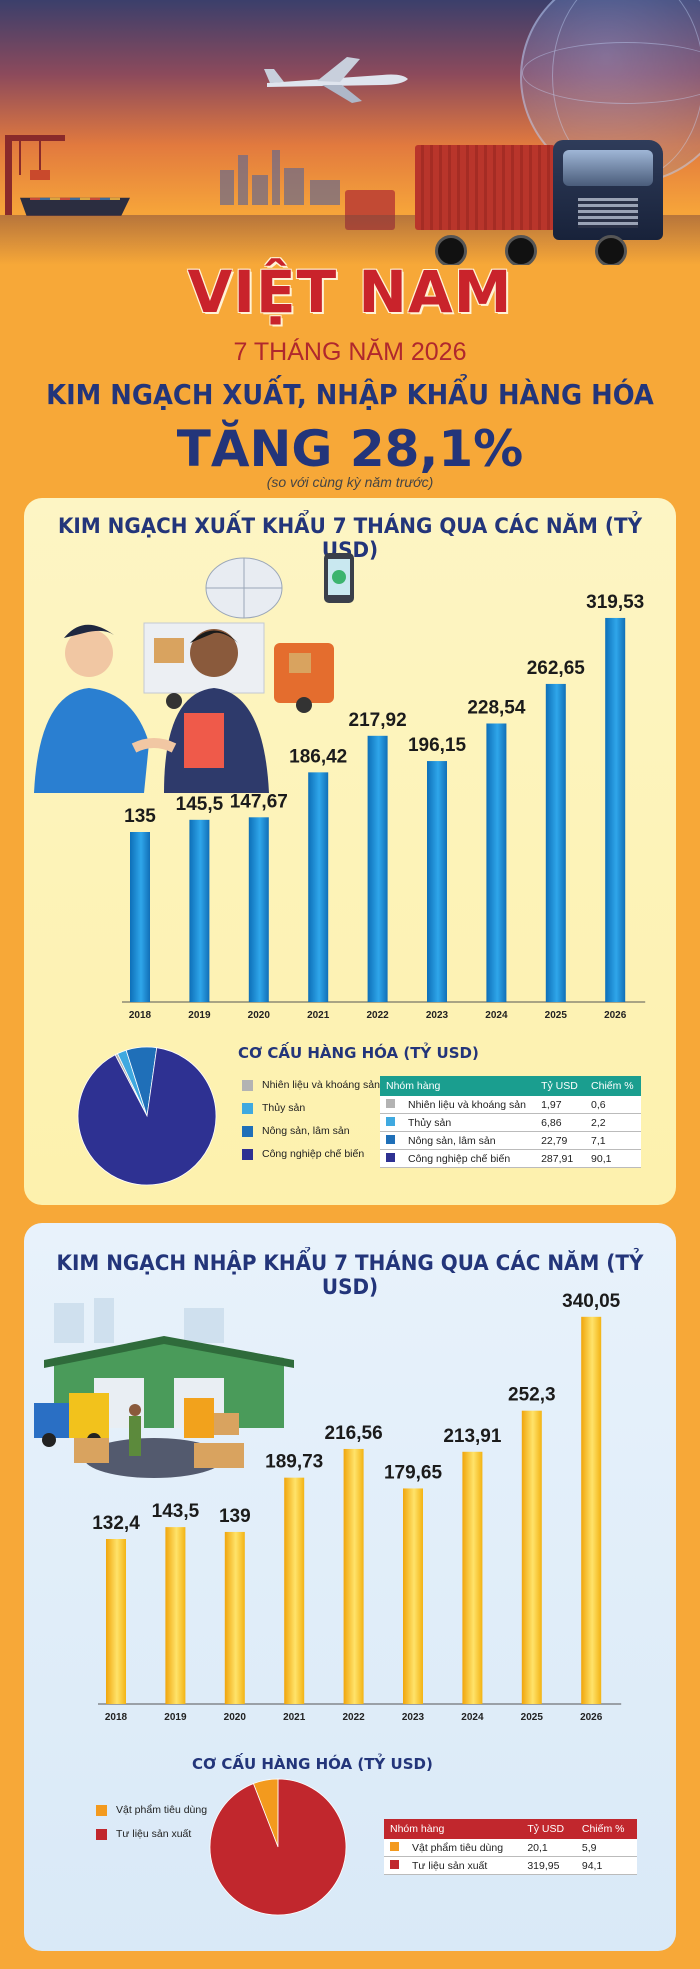 This screenshot has width=700, height=1969. What do you see at coordinates (313, 1154) in the screenshot?
I see `legend-label: Công nghiệp chế biến` at bounding box center [313, 1154].